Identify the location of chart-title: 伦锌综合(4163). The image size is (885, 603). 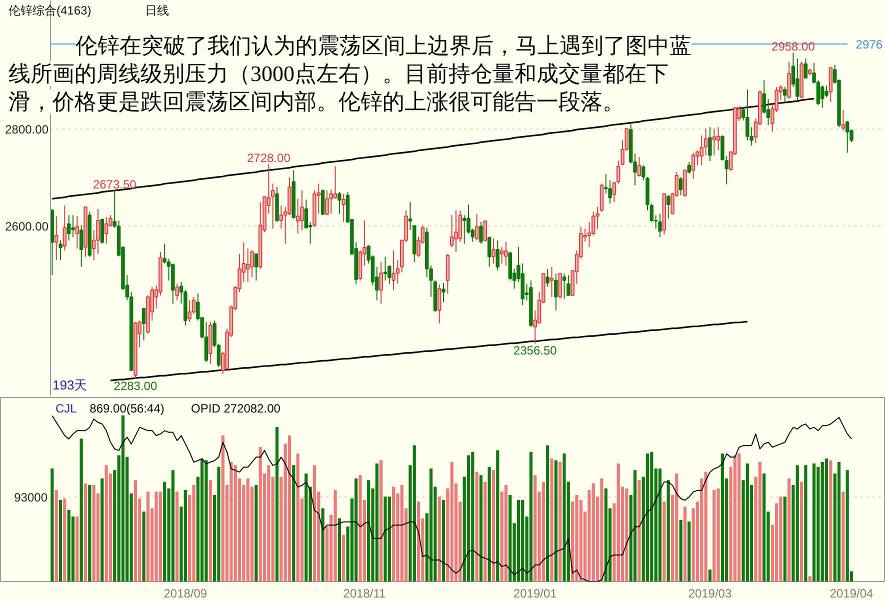
(50, 11).